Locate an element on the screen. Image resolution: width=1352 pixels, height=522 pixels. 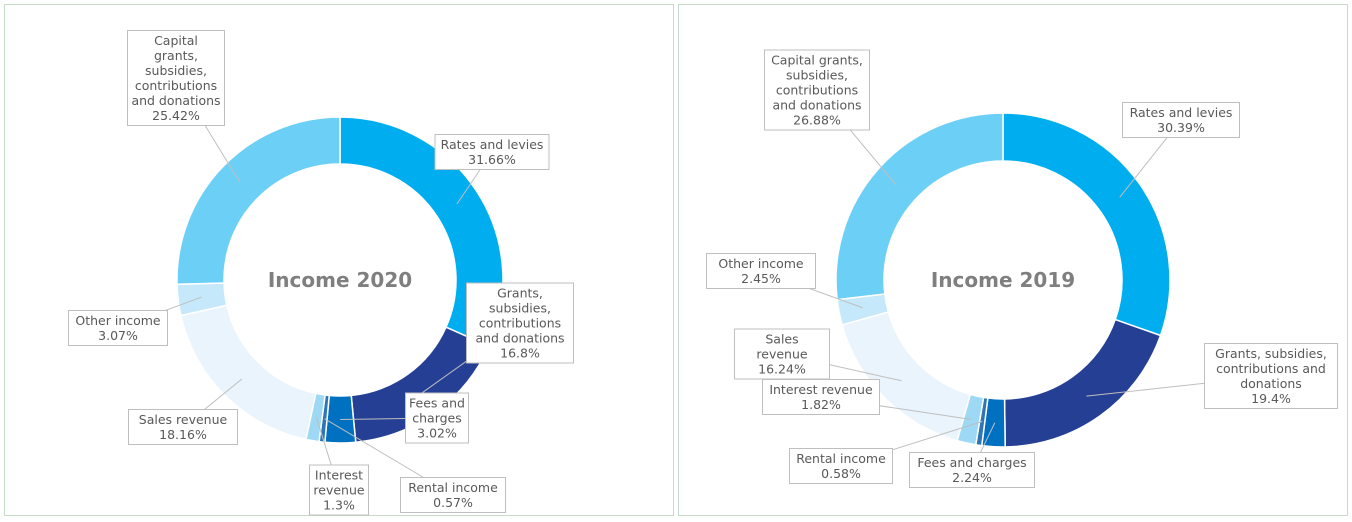
data-label: Other income 3.07% is located at coordinates (118, 328).